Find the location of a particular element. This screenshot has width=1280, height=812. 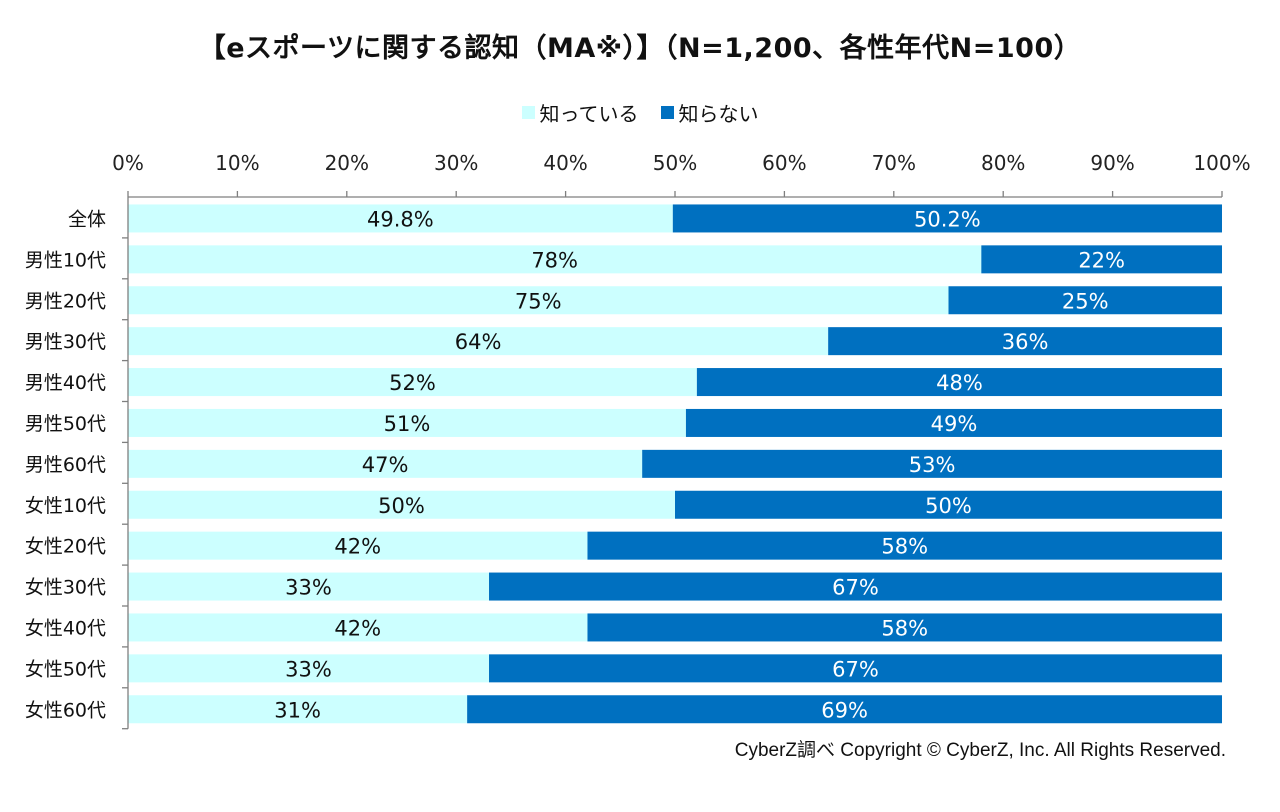

category-label: 男性10代 is located at coordinates (65, 260).